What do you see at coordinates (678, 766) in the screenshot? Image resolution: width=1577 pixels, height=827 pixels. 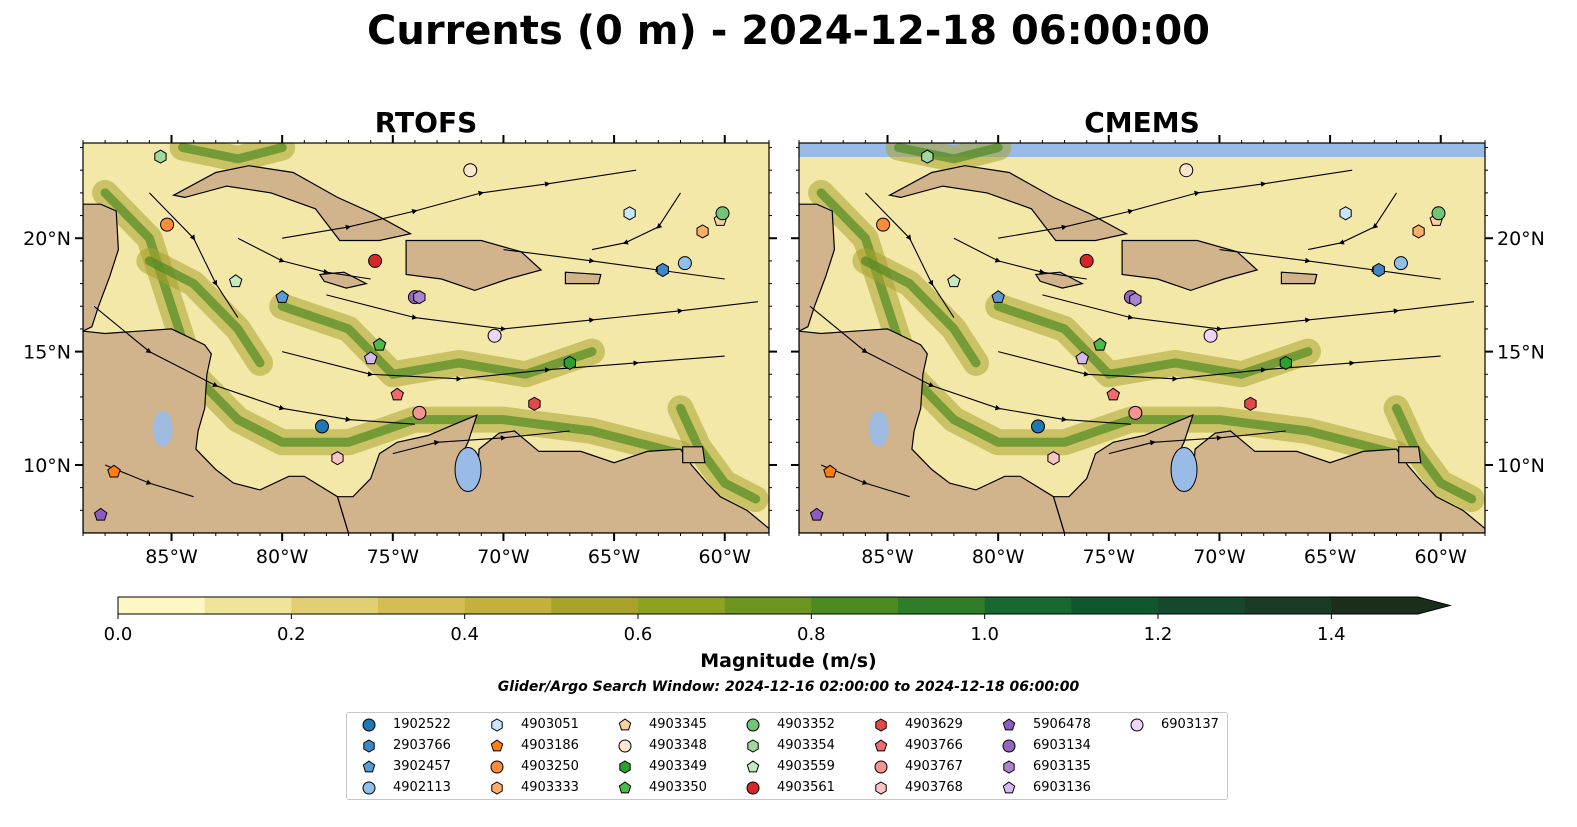 I see `legend-label: 4903349` at bounding box center [678, 766].